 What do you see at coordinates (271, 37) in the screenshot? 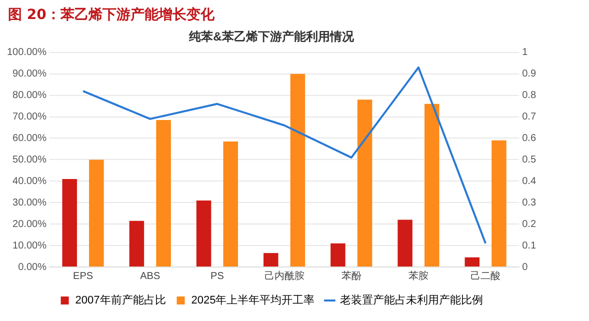
I see `chart-subtitle: 纯苯&苯乙烯下游产能利用情况` at bounding box center [271, 37].